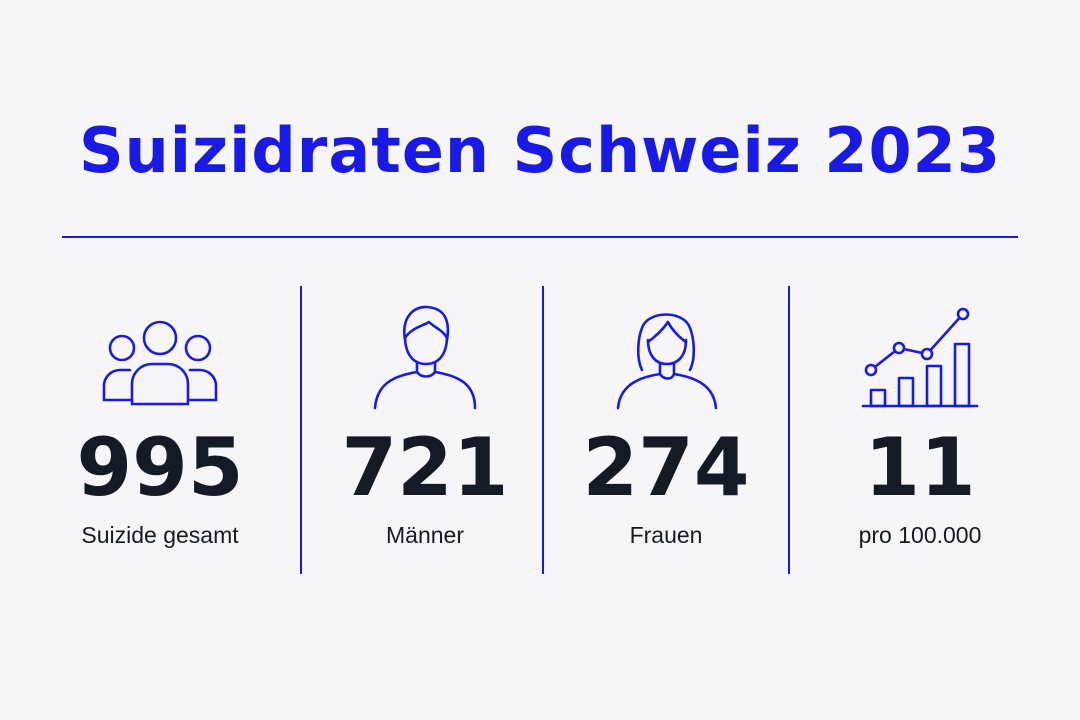 The image size is (1080, 720). Describe the element at coordinates (160, 350) in the screenshot. I see `group-icon` at that location.